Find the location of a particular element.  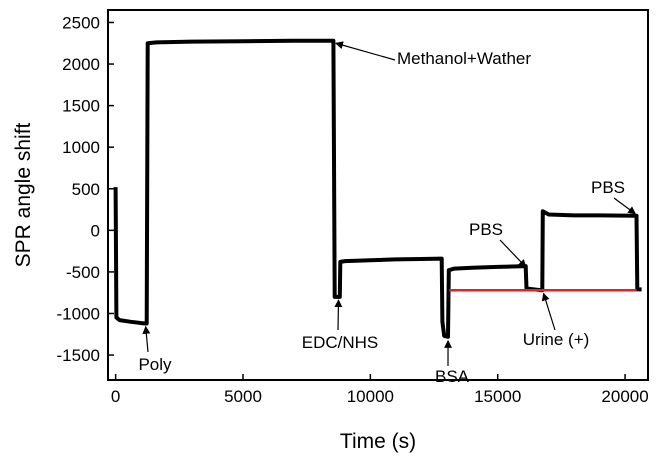

x-tick-label: 0 is located at coordinates (115, 396).